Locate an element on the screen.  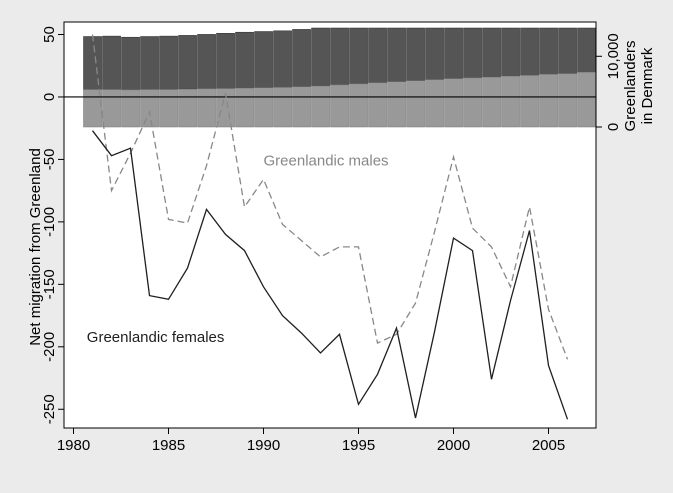
right-axis-title: in Denmark is located at coordinates (647, 85).